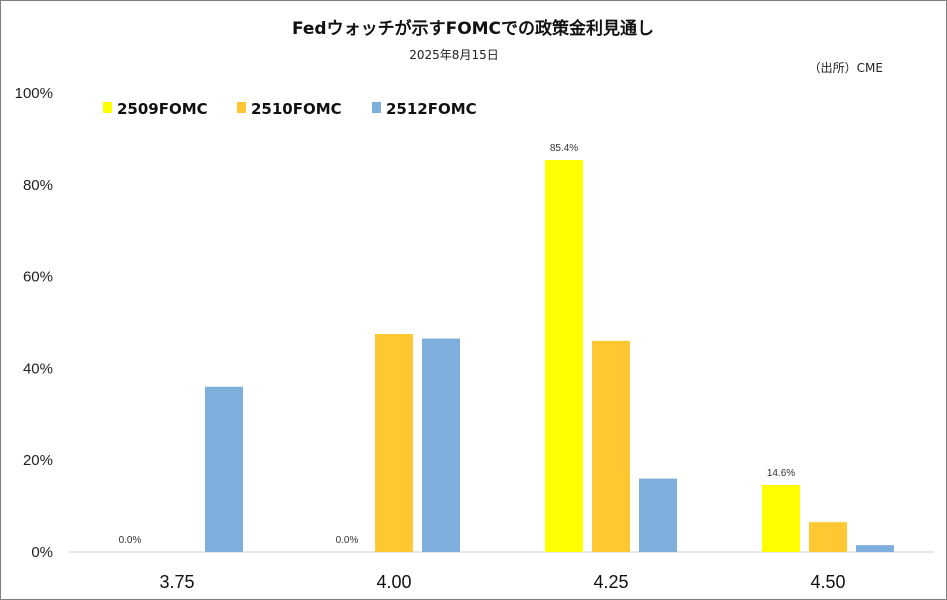 This screenshot has height=600, width=947. I want to click on x-tick-label: 4.00, so click(393, 582).